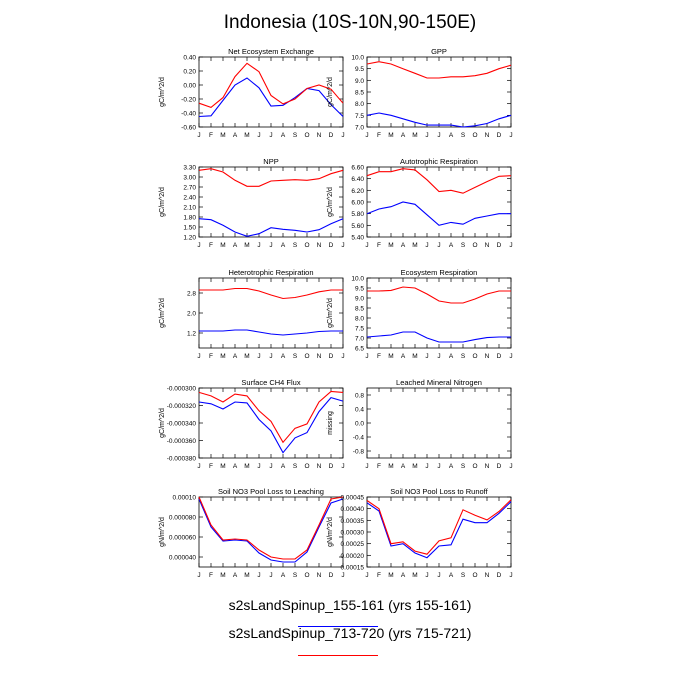 The height and width of the screenshot is (700, 700). What do you see at coordinates (353, 498) in the screenshot?
I see `y-tick-label: 0.00045` at bounding box center [353, 498].